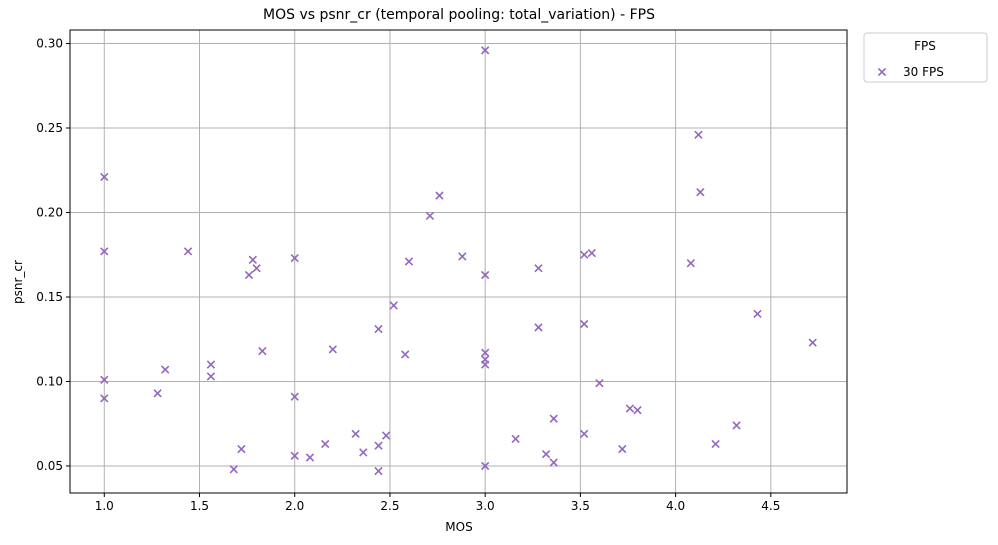 The height and width of the screenshot is (545, 998). What do you see at coordinates (49, 297) in the screenshot?
I see `y-tick-label: 0.15` at bounding box center [49, 297].